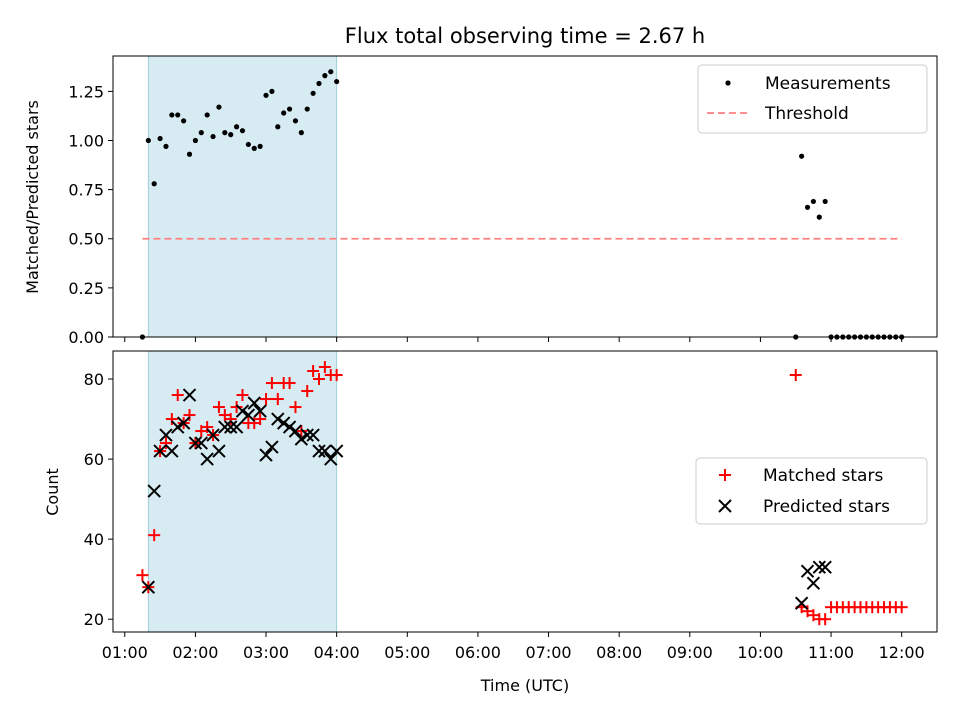 The width and height of the screenshot is (960, 720). Describe the element at coordinates (524, 685) in the screenshot. I see `x-axis-label: Time (UTC)` at that location.